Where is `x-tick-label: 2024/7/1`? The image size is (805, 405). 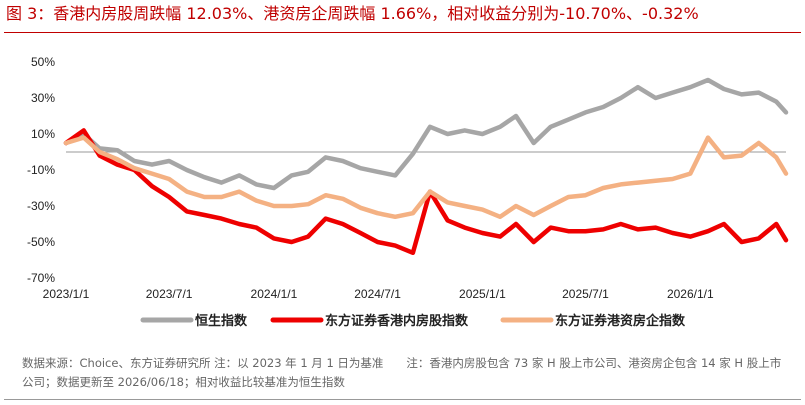
x-tick-label: 2024/7/1 is located at coordinates (377, 294).